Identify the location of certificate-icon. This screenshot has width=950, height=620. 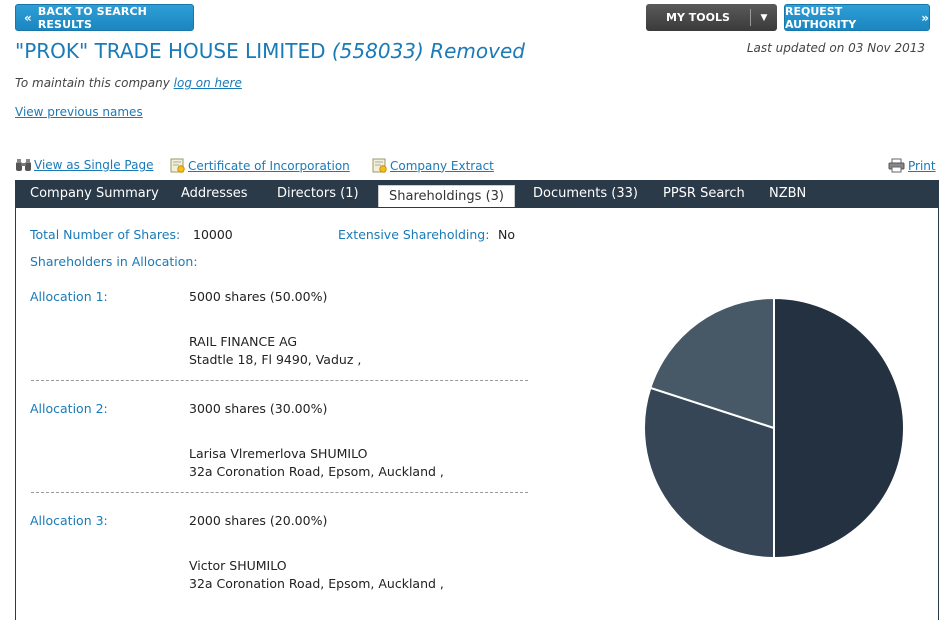
(177, 165).